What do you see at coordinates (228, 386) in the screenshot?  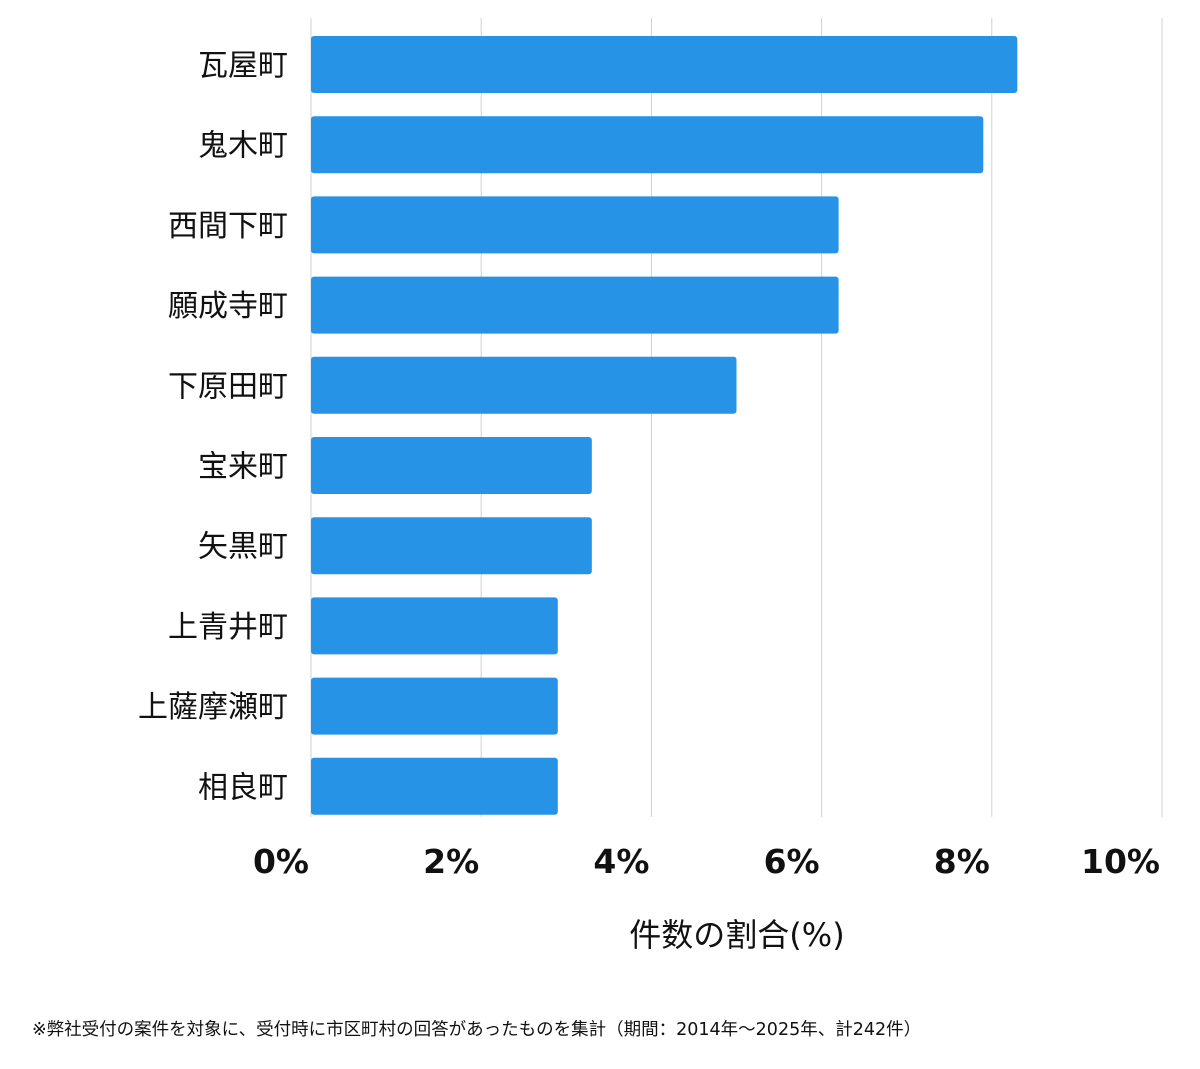 I see `category-label: 下原田町` at bounding box center [228, 386].